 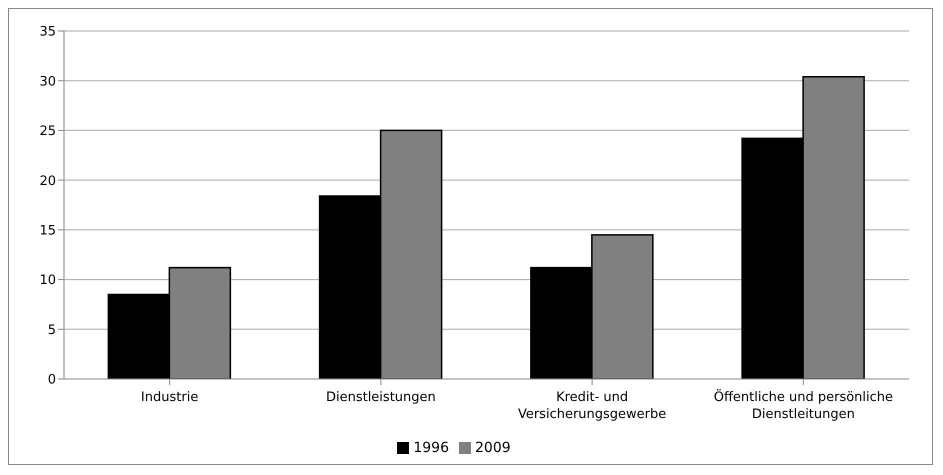 What do you see at coordinates (47, 230) in the screenshot?
I see `y-tick-label: 15` at bounding box center [47, 230].